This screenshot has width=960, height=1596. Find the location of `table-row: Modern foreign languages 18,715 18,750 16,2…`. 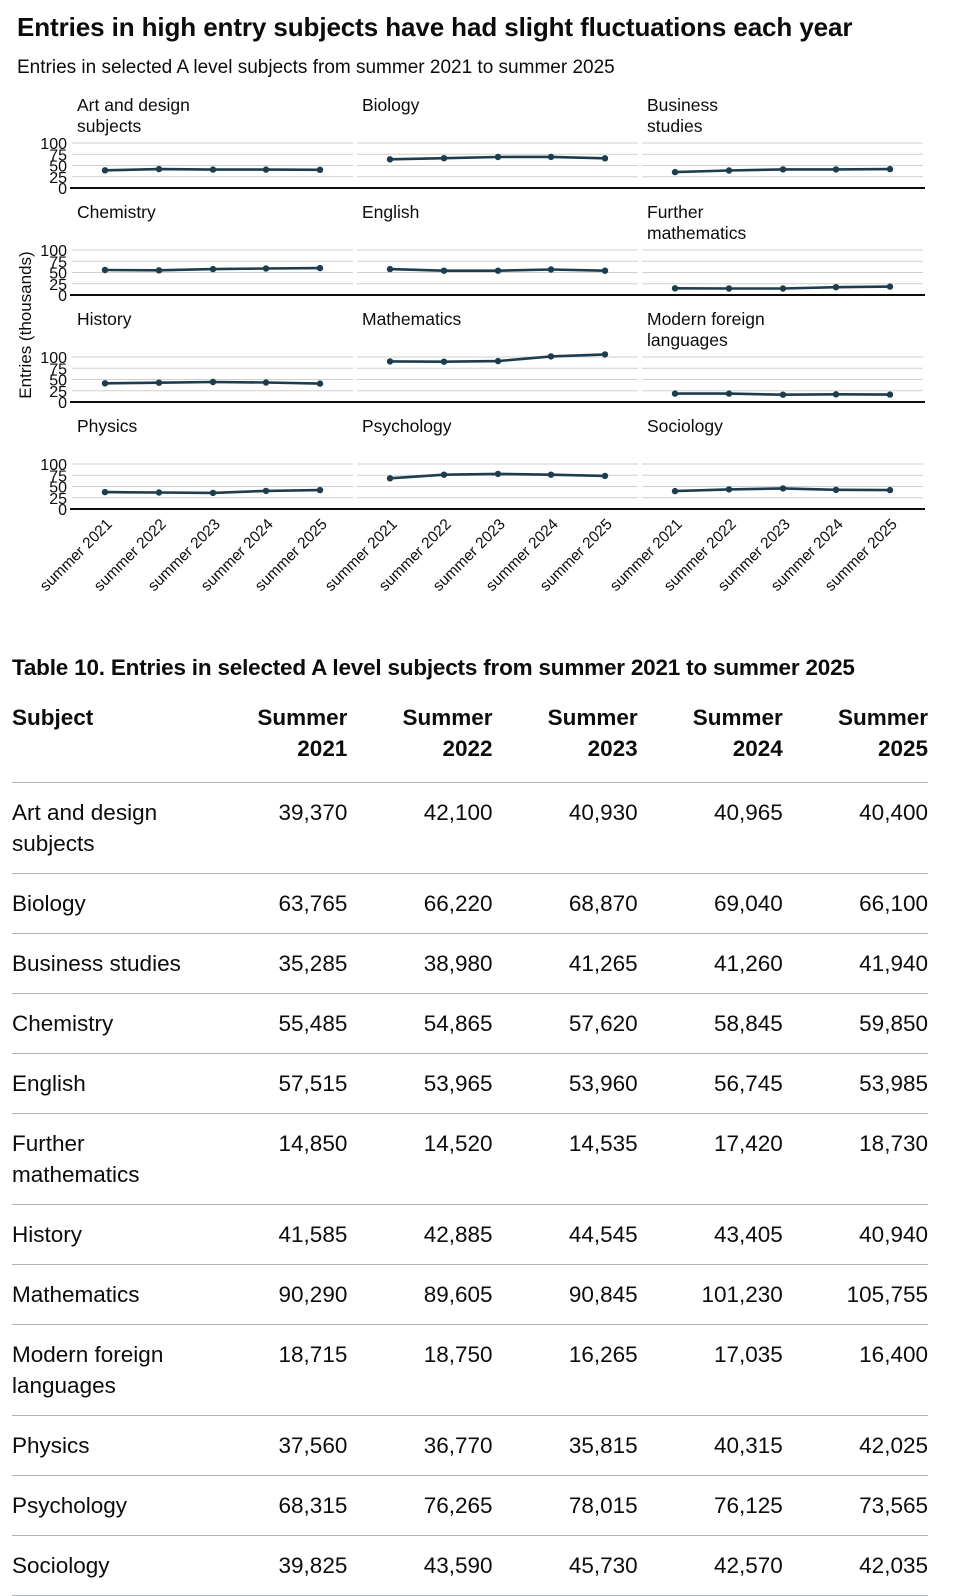

table-row: Modern foreign languages 18,715 18,750 16,2… is located at coordinates (470, 1370).